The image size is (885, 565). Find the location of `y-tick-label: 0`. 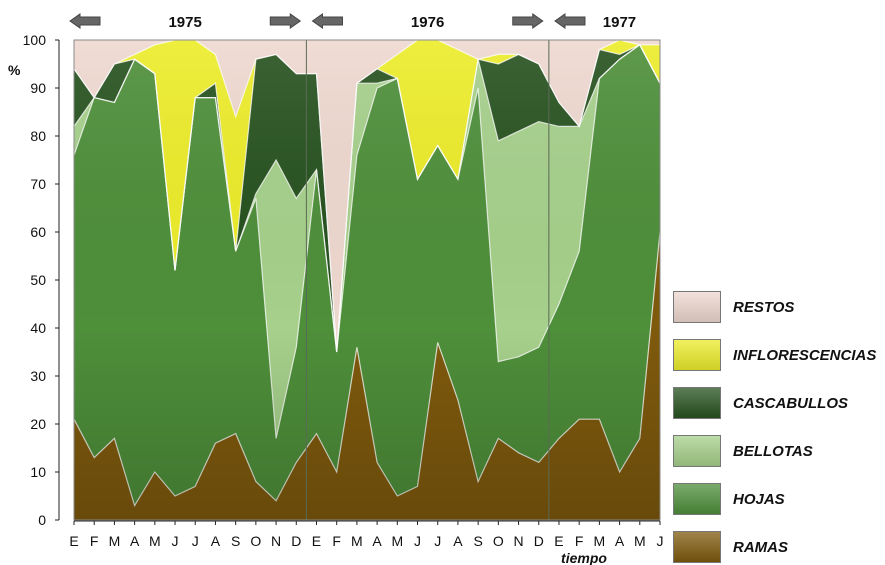

y-tick-label: 0 is located at coordinates (42, 520).